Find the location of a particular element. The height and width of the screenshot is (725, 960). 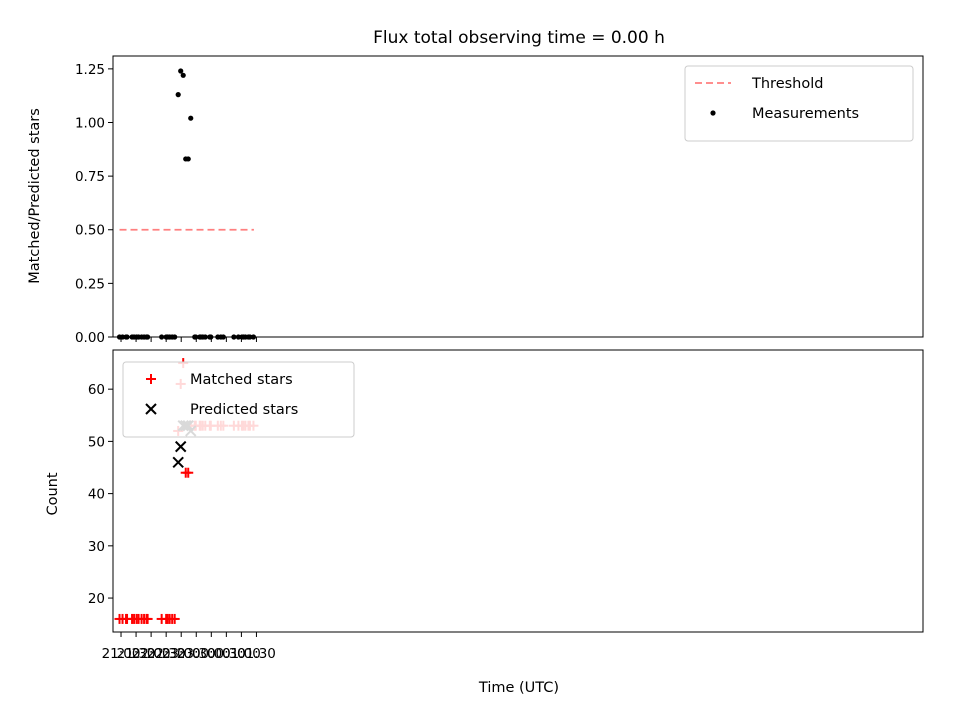

legend-label: Predicted stars is located at coordinates (244, 410).